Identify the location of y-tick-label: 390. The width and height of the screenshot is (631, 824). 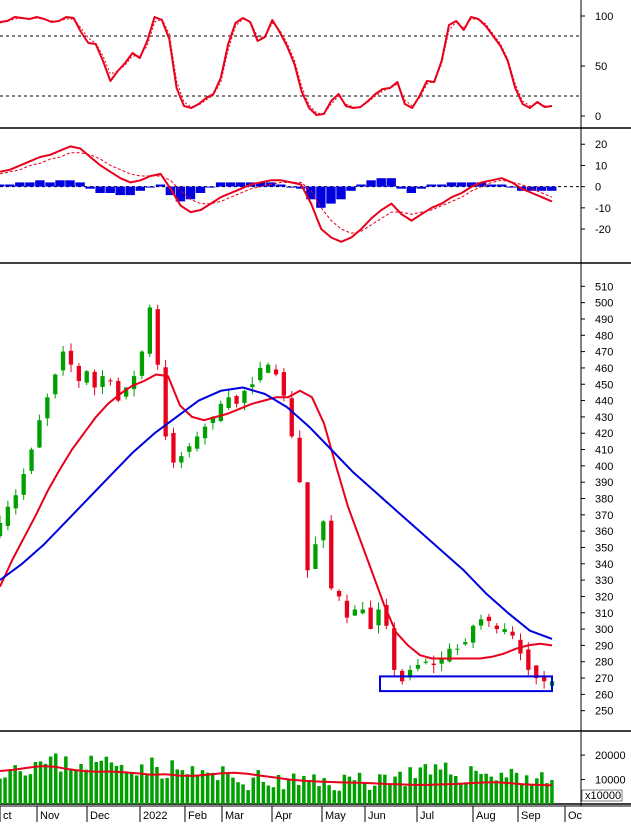
(604, 483).